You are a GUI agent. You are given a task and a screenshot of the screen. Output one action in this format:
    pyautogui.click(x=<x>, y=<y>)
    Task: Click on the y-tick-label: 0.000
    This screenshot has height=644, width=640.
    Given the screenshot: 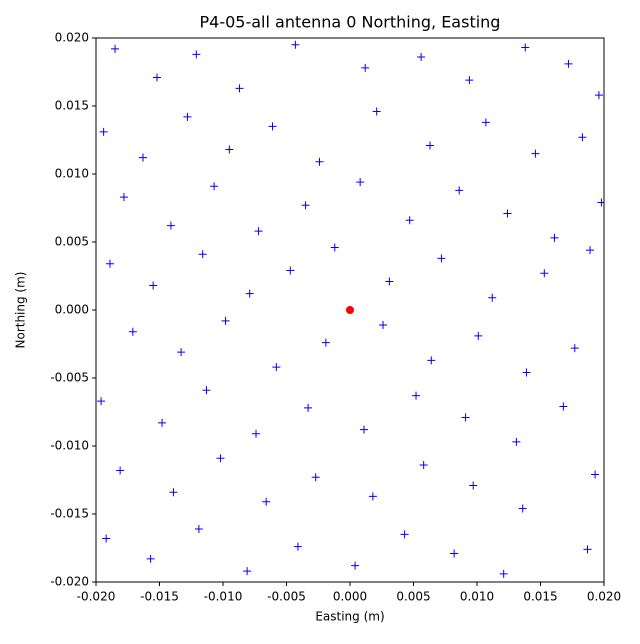 What is the action you would take?
    pyautogui.click(x=72, y=310)
    